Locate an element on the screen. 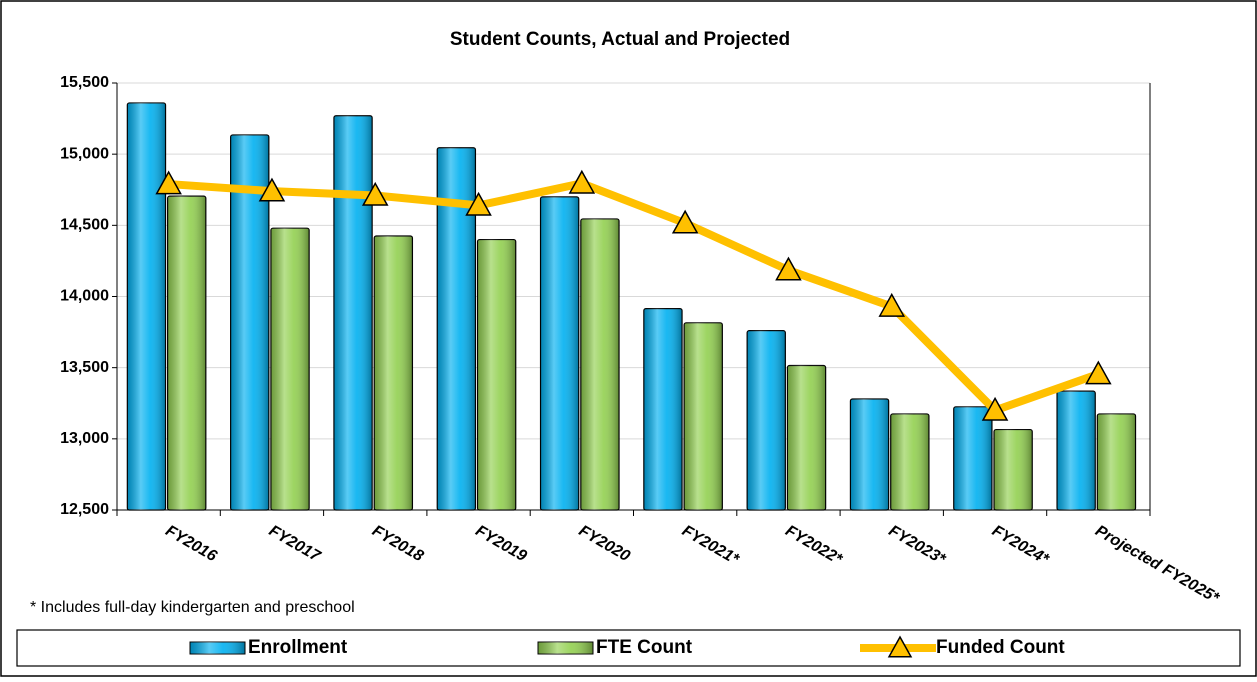 The width and height of the screenshot is (1257, 682). y-tick-label: 13,500 is located at coordinates (84, 367).